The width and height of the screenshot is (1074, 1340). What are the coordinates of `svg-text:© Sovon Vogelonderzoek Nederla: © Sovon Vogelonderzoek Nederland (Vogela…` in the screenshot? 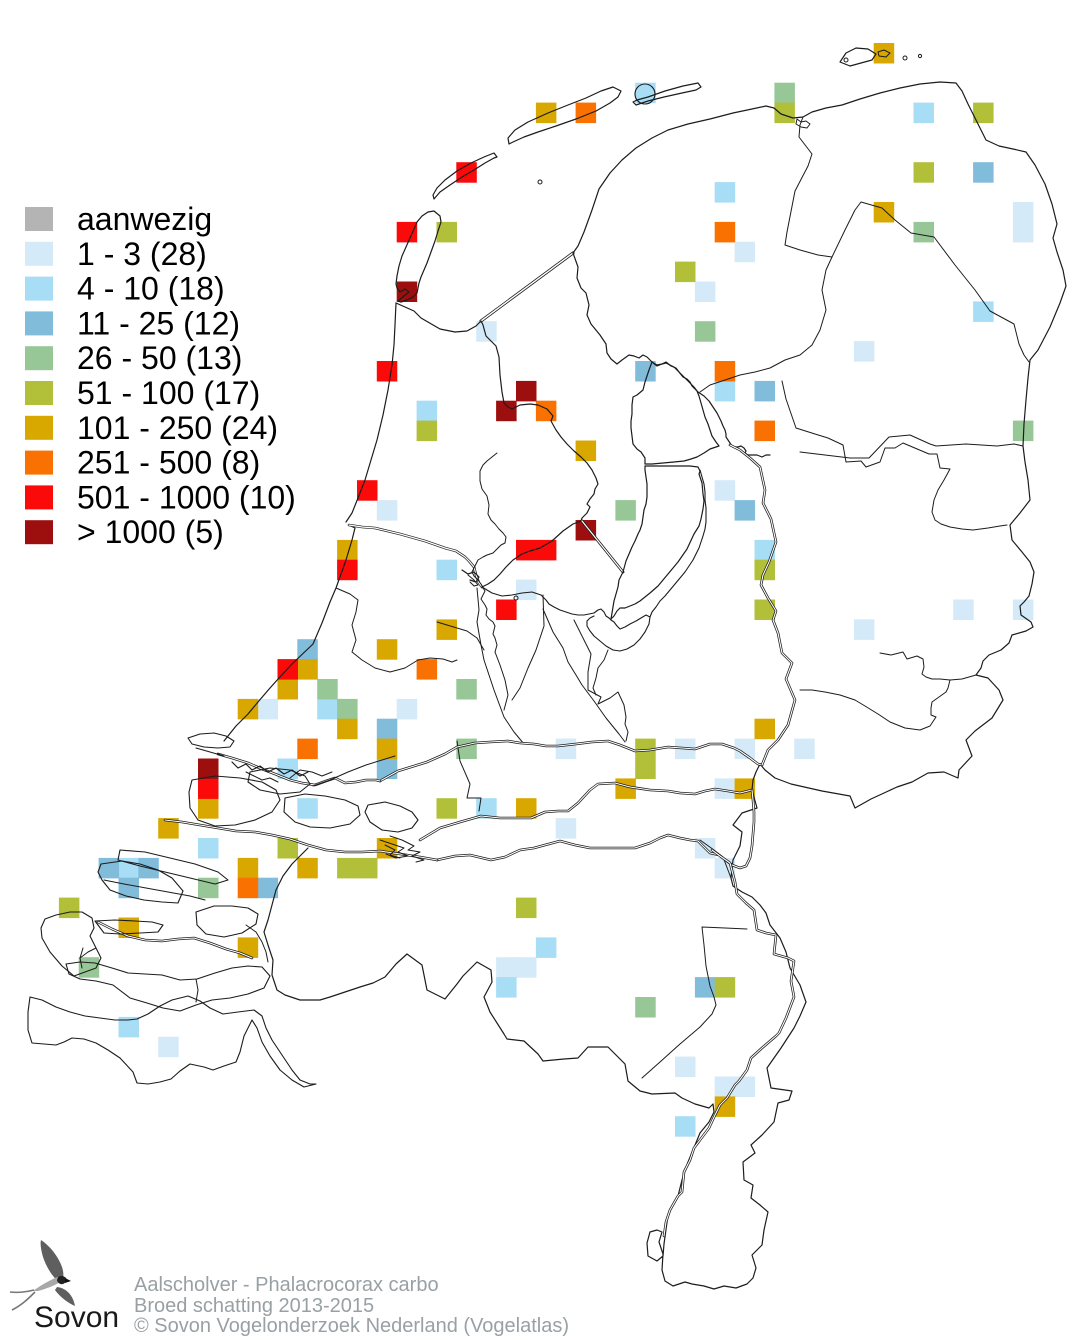 It's located at (351, 1326).